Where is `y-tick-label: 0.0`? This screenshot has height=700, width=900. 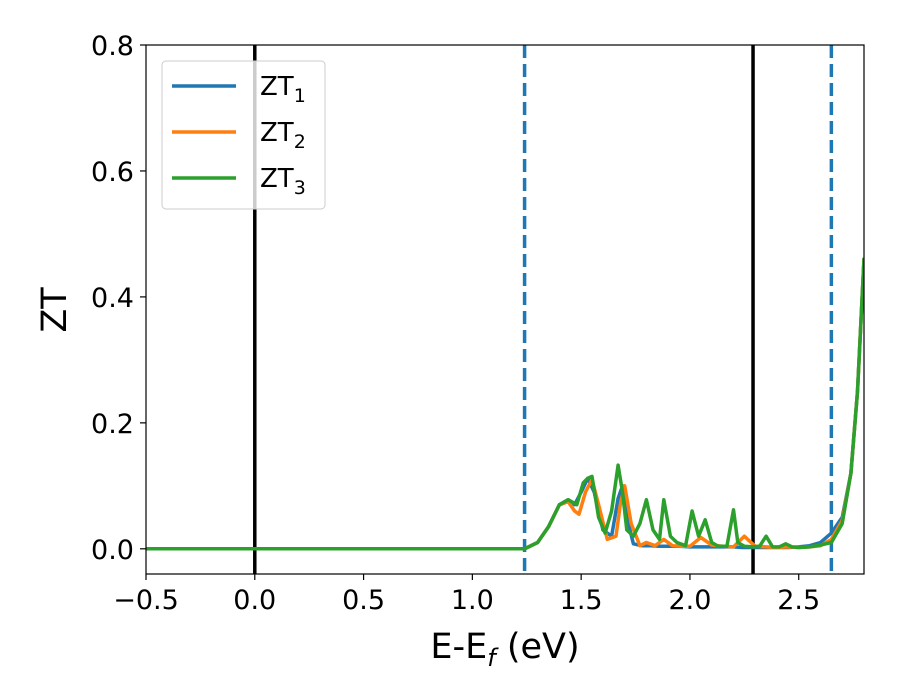
y-tick-label: 0.0 is located at coordinates (112, 550).